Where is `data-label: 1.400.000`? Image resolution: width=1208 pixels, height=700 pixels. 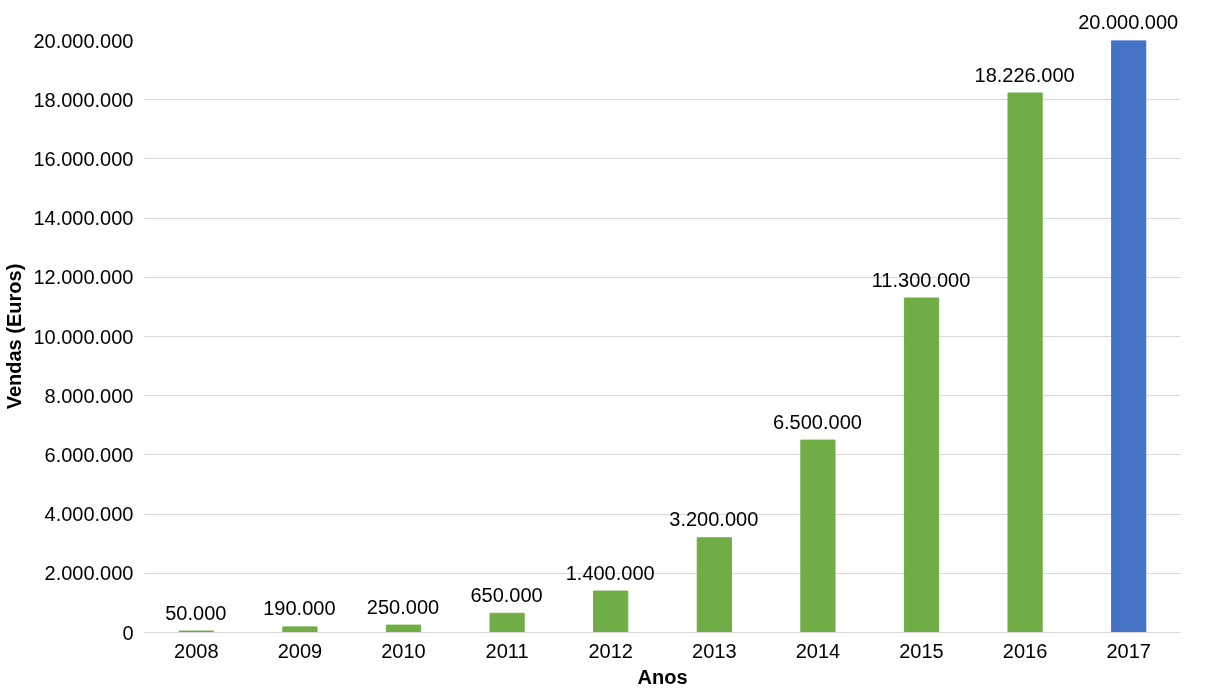 data-label: 1.400.000 is located at coordinates (610, 573).